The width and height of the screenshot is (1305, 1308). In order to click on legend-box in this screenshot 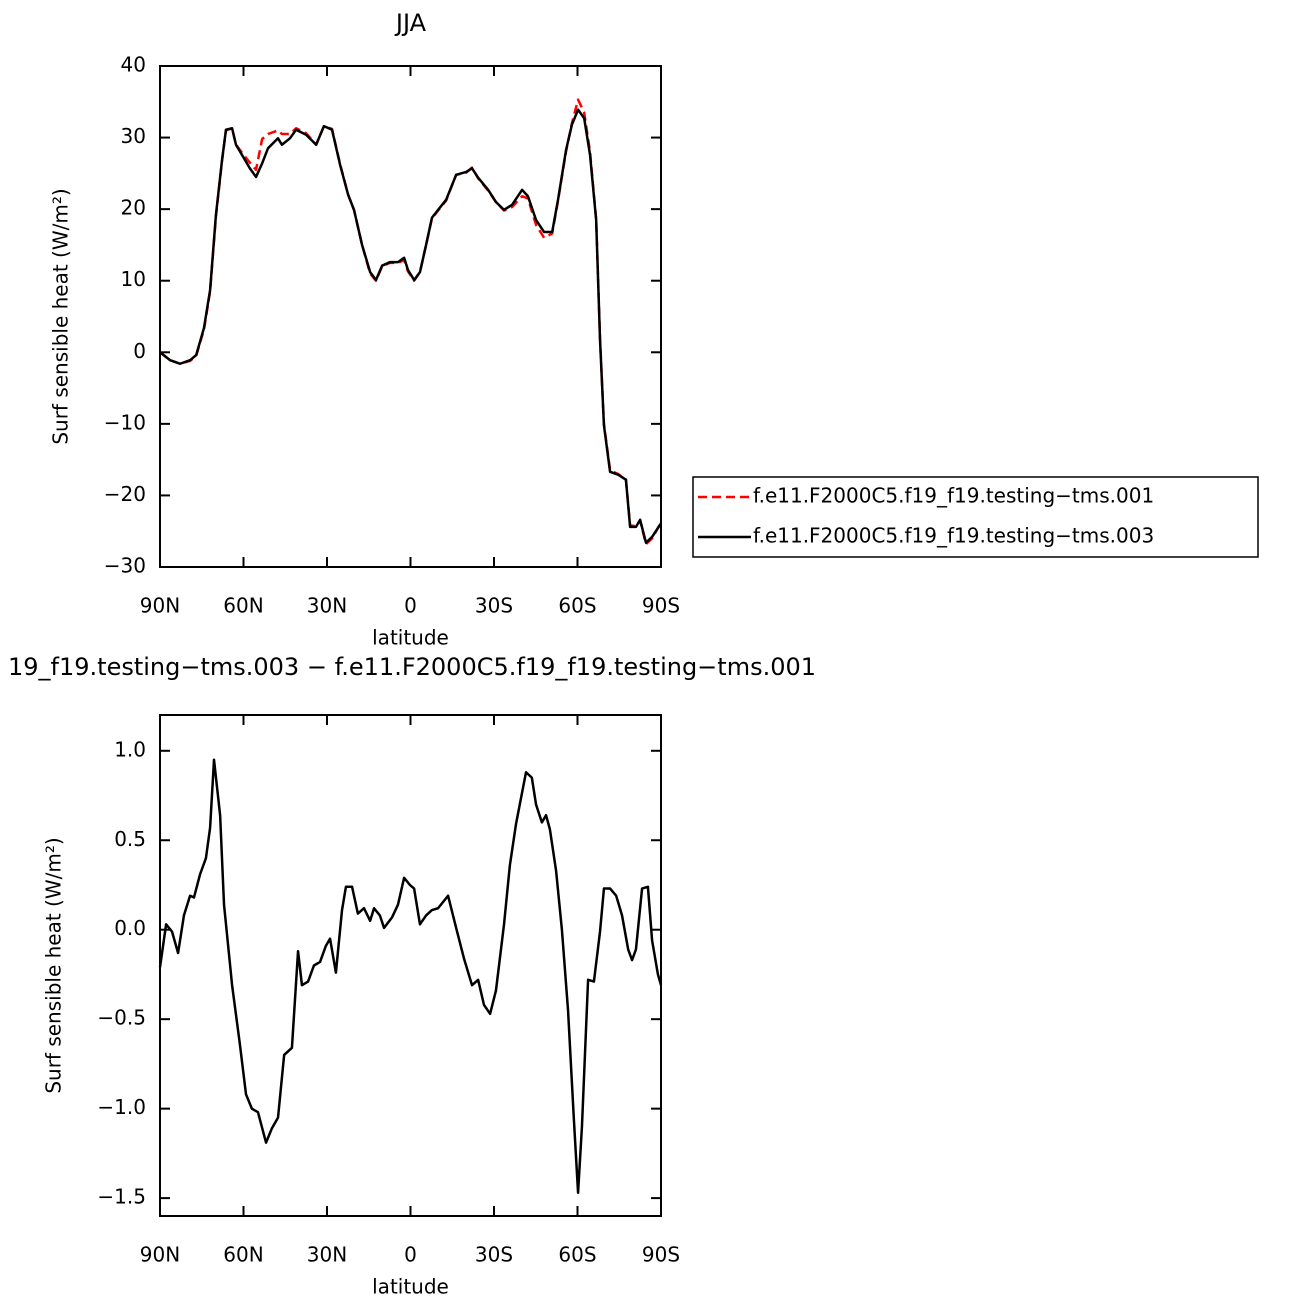, I will do `click(975, 517)`.